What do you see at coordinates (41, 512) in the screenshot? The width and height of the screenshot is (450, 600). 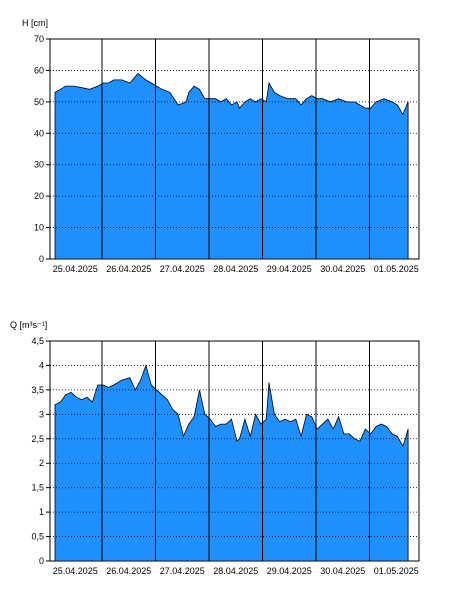 I see `y-tick-label: 1` at bounding box center [41, 512].